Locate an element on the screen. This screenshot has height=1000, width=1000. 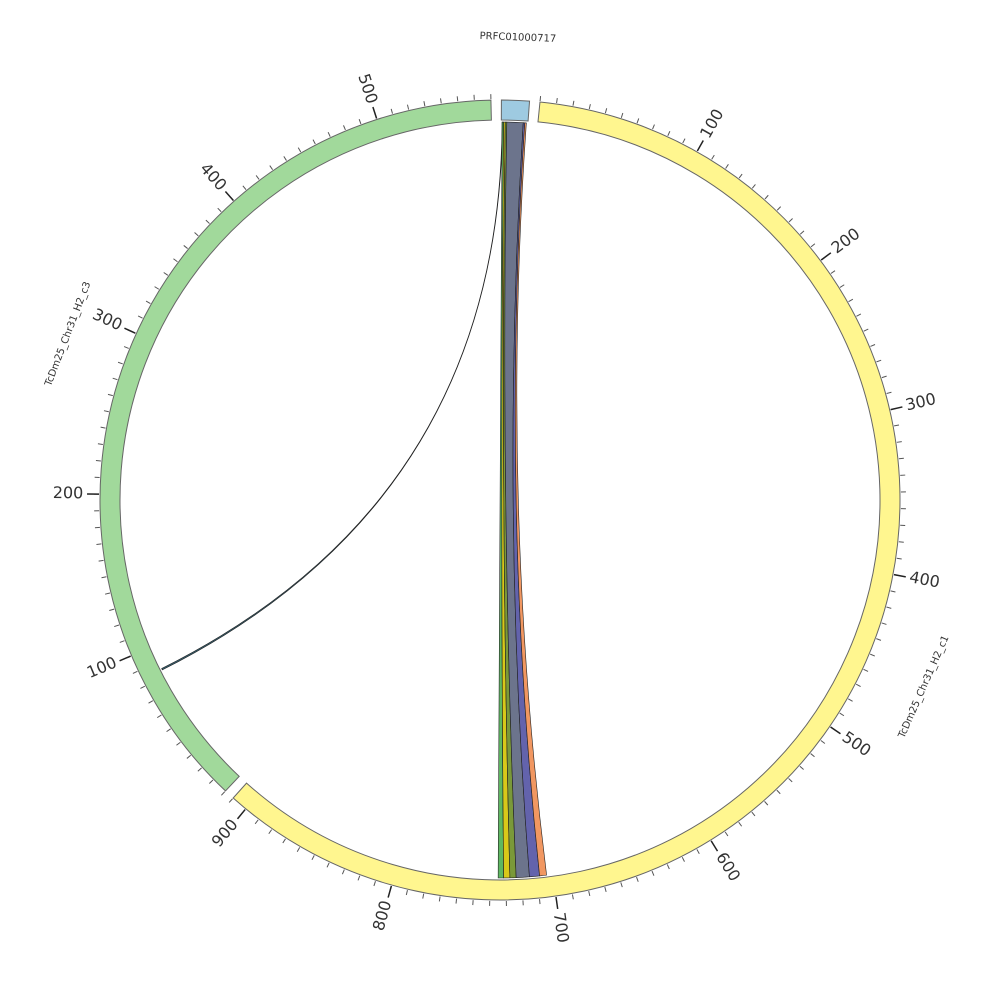
tick-label: 700 is located at coordinates (561, 927).